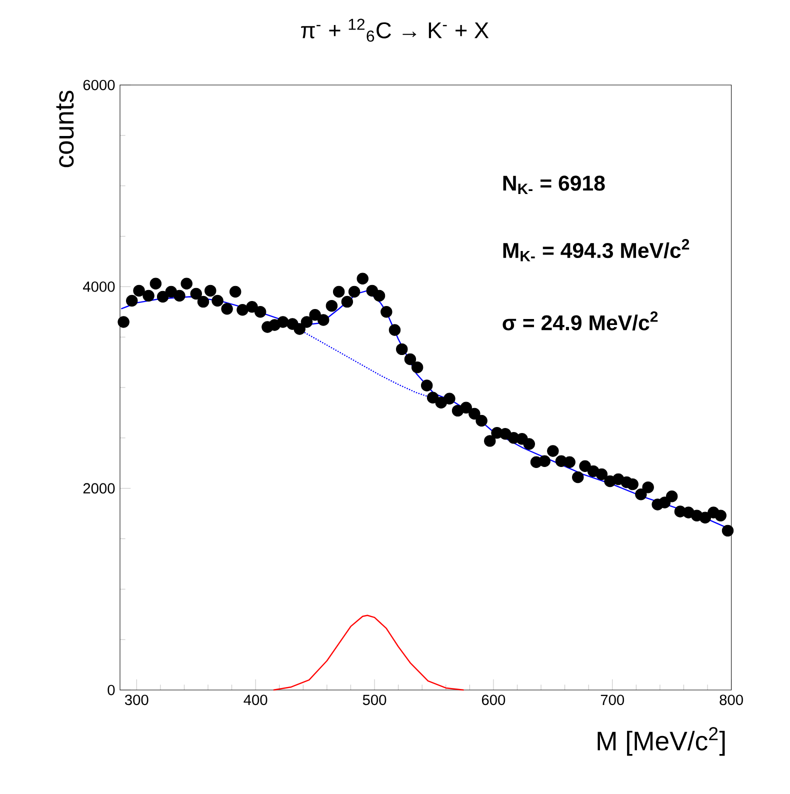 The width and height of the screenshot is (790, 794). Describe the element at coordinates (612, 700) in the screenshot. I see `x-tick-label: 700` at that location.